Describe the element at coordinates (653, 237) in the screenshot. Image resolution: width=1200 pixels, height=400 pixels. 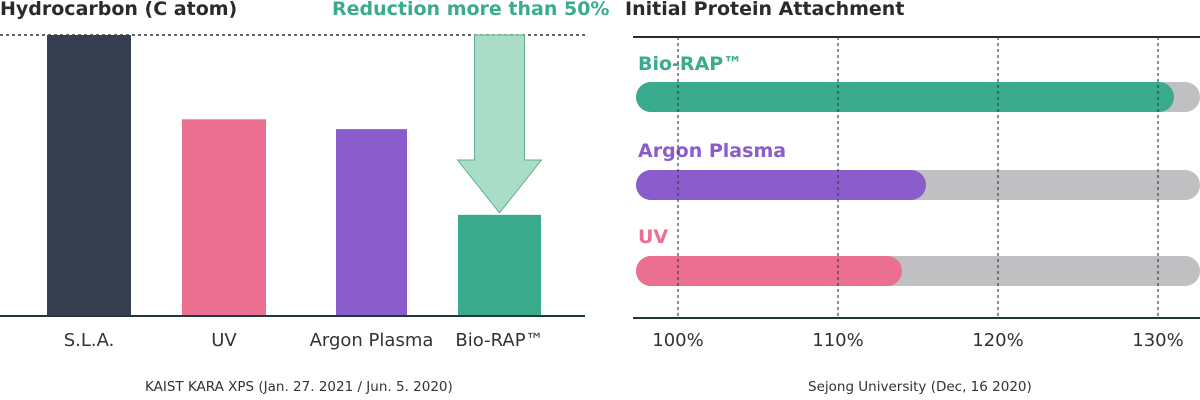
I see `series-label: UV` at that location.